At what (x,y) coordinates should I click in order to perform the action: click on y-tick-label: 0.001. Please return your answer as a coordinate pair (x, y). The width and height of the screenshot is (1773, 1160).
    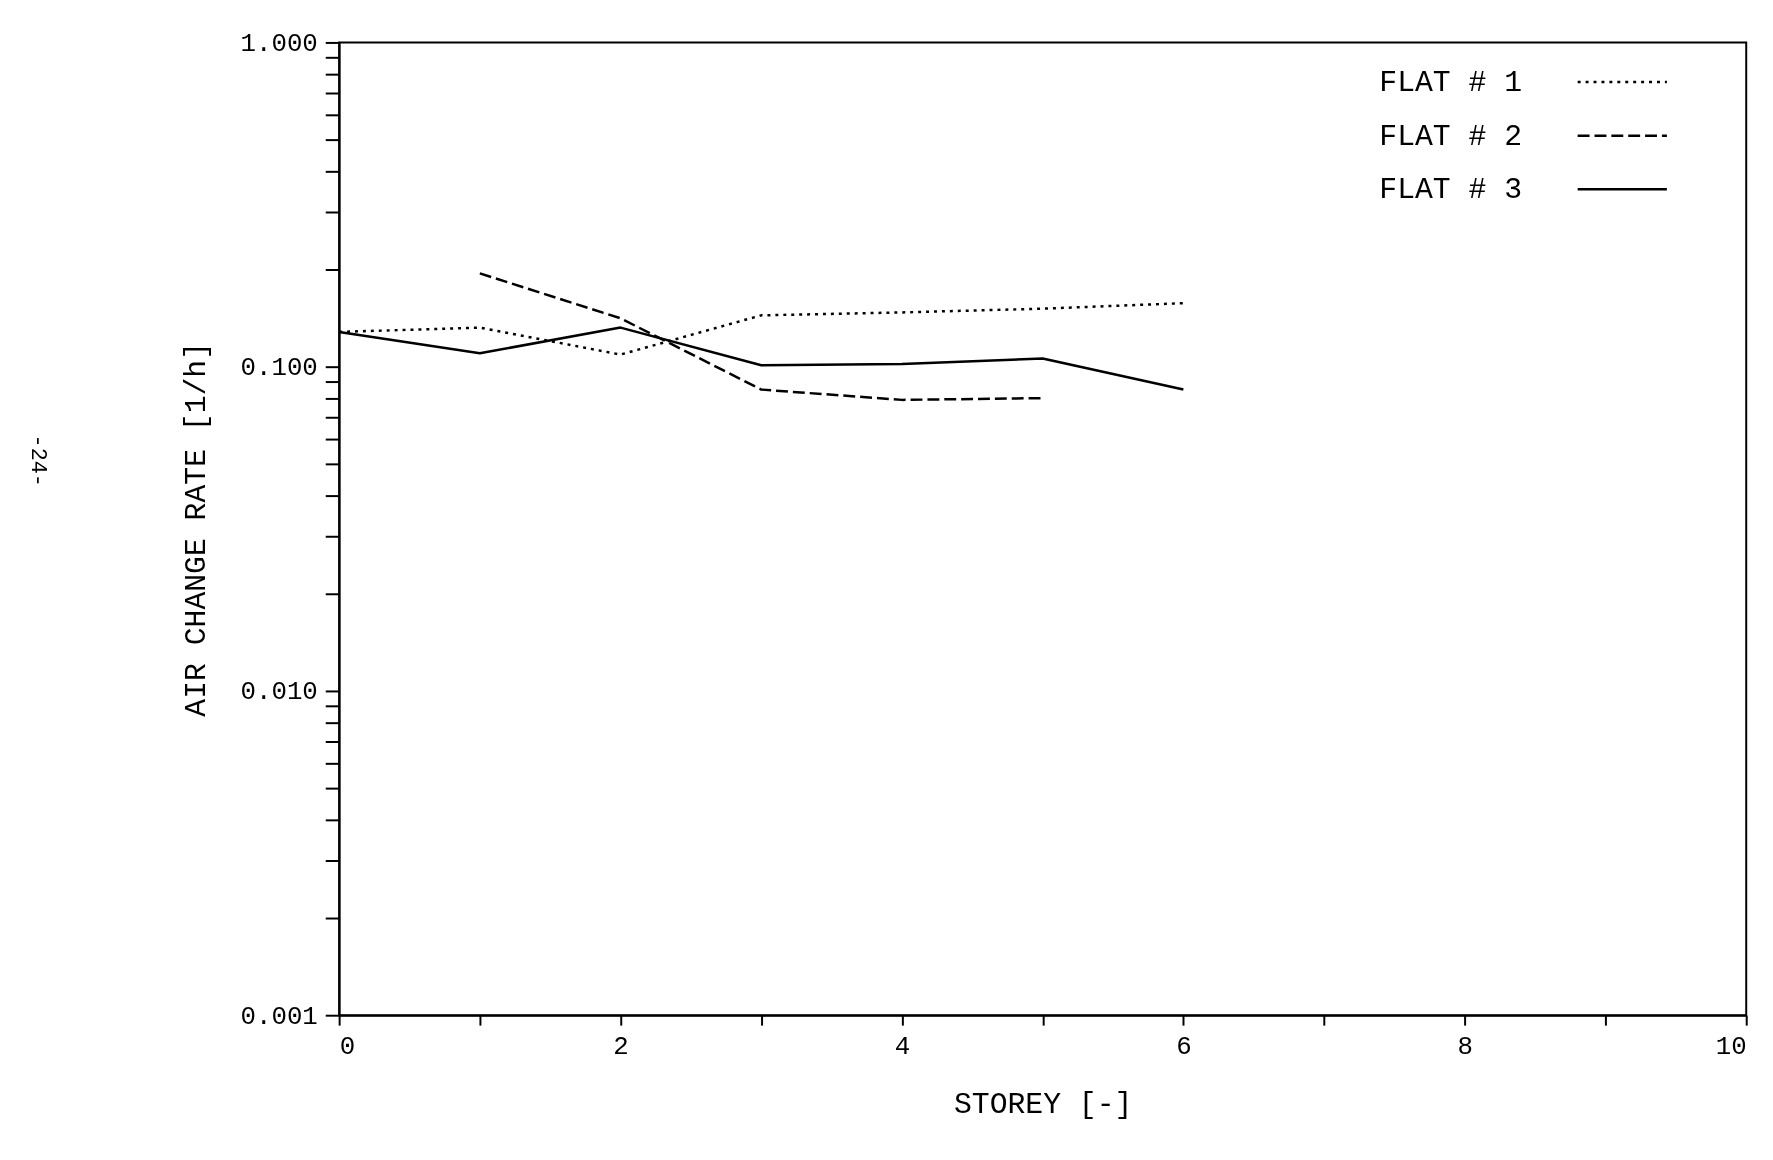
    Looking at the image, I should click on (279, 1017).